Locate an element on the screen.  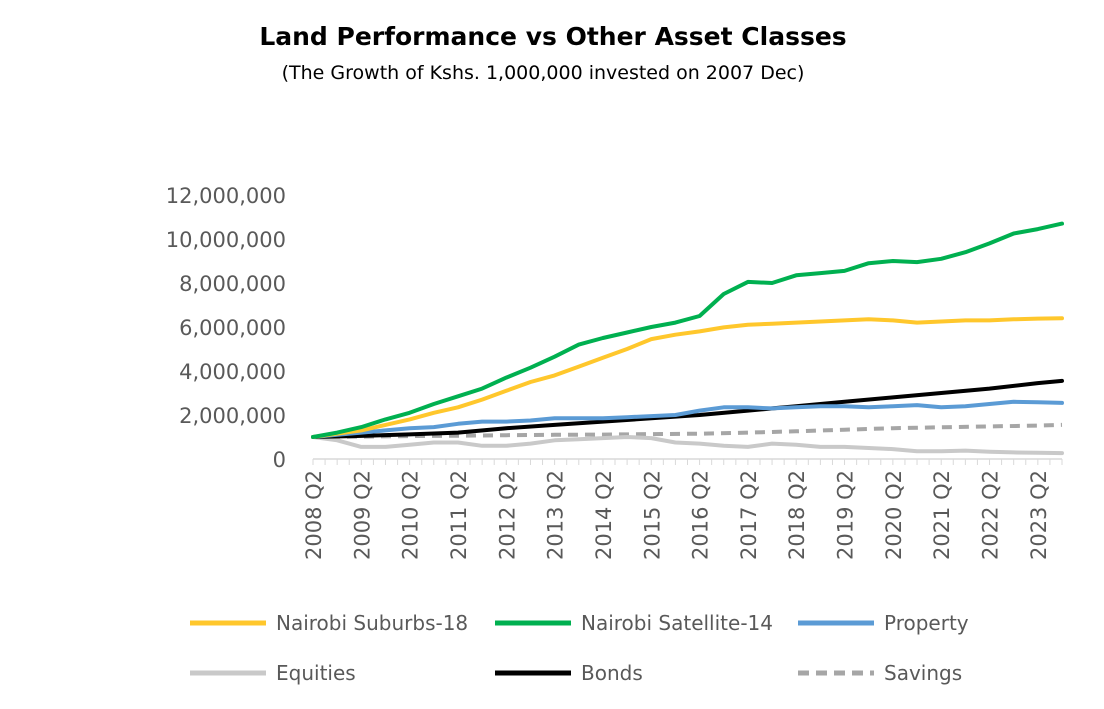
x-tick-label: 2014 Q2 is located at coordinates (604, 515).